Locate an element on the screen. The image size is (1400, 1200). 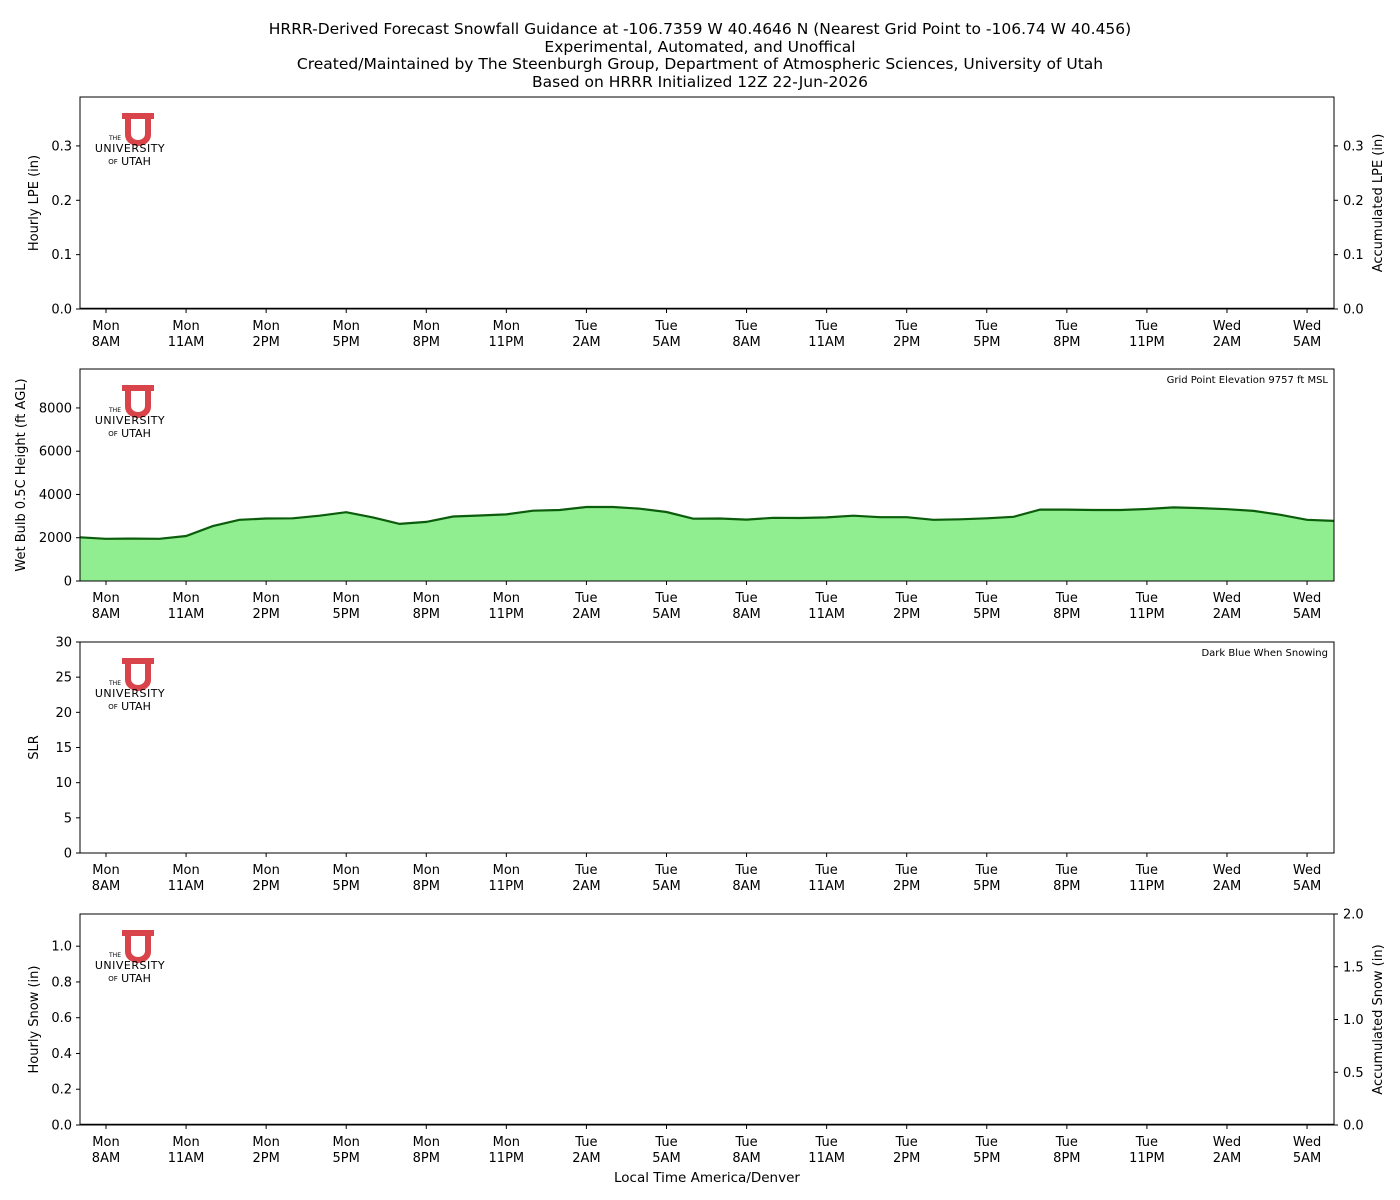
y-tick-label: 0.4 is located at coordinates (61, 1054).